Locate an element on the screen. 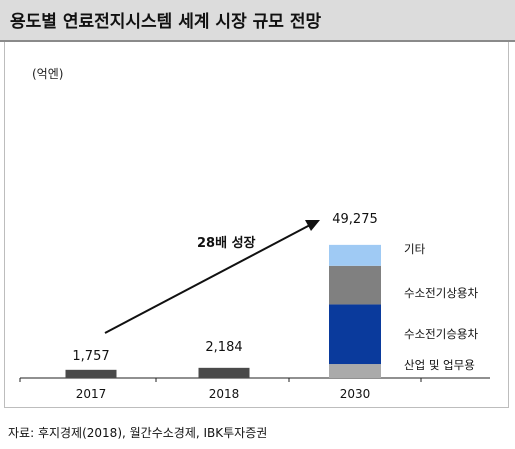 This screenshot has height=449, width=515. legend-label-1: 수소전기승용차 is located at coordinates (441, 334).